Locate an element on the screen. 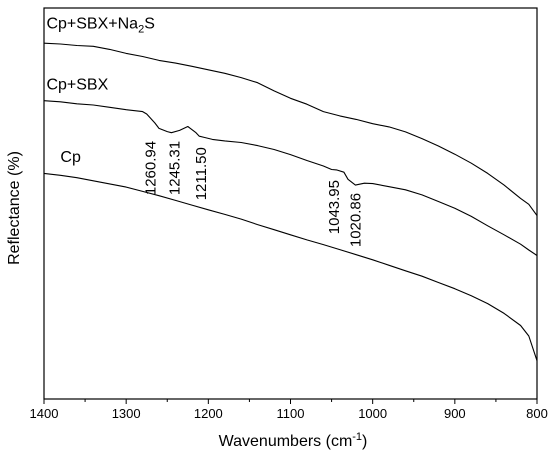 The height and width of the screenshot is (461, 550). series-label-1: Cp+SBX+Na2S is located at coordinates (100, 25).